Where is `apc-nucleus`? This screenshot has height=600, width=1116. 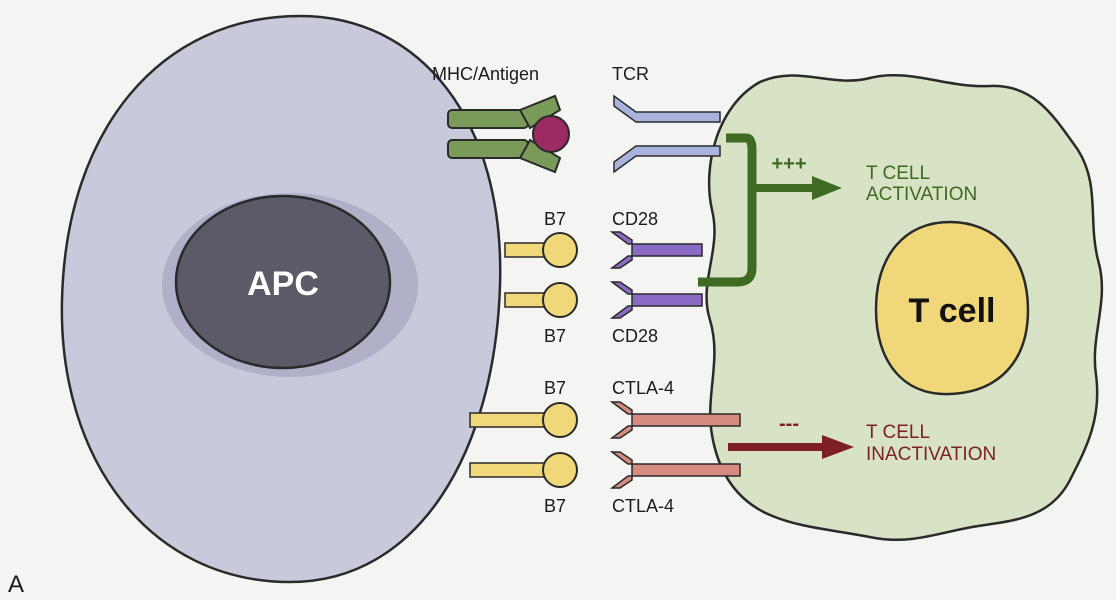
apc-nucleus is located at coordinates (283, 282).